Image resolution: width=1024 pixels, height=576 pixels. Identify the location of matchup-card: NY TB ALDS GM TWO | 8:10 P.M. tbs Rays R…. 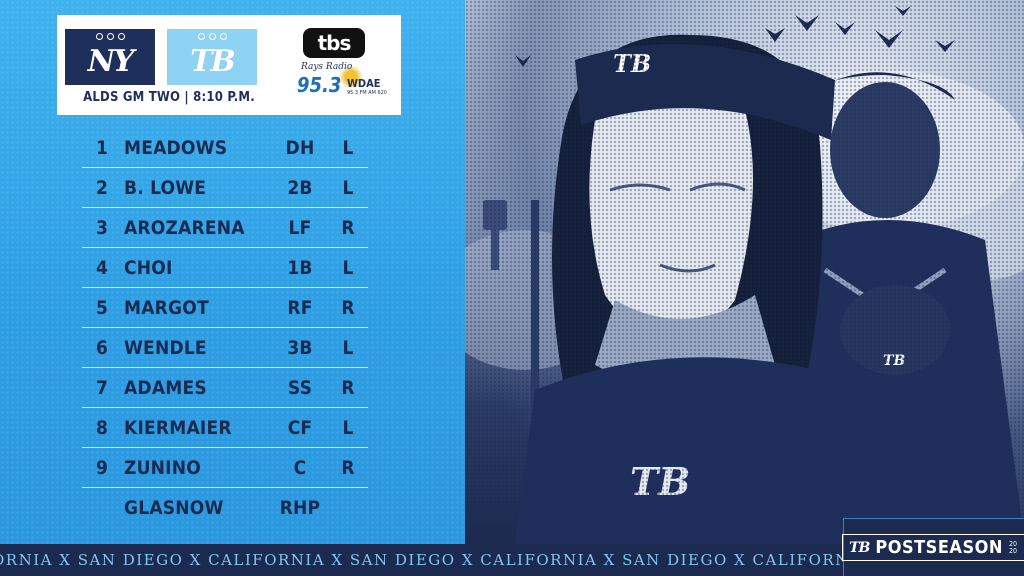
(229, 65).